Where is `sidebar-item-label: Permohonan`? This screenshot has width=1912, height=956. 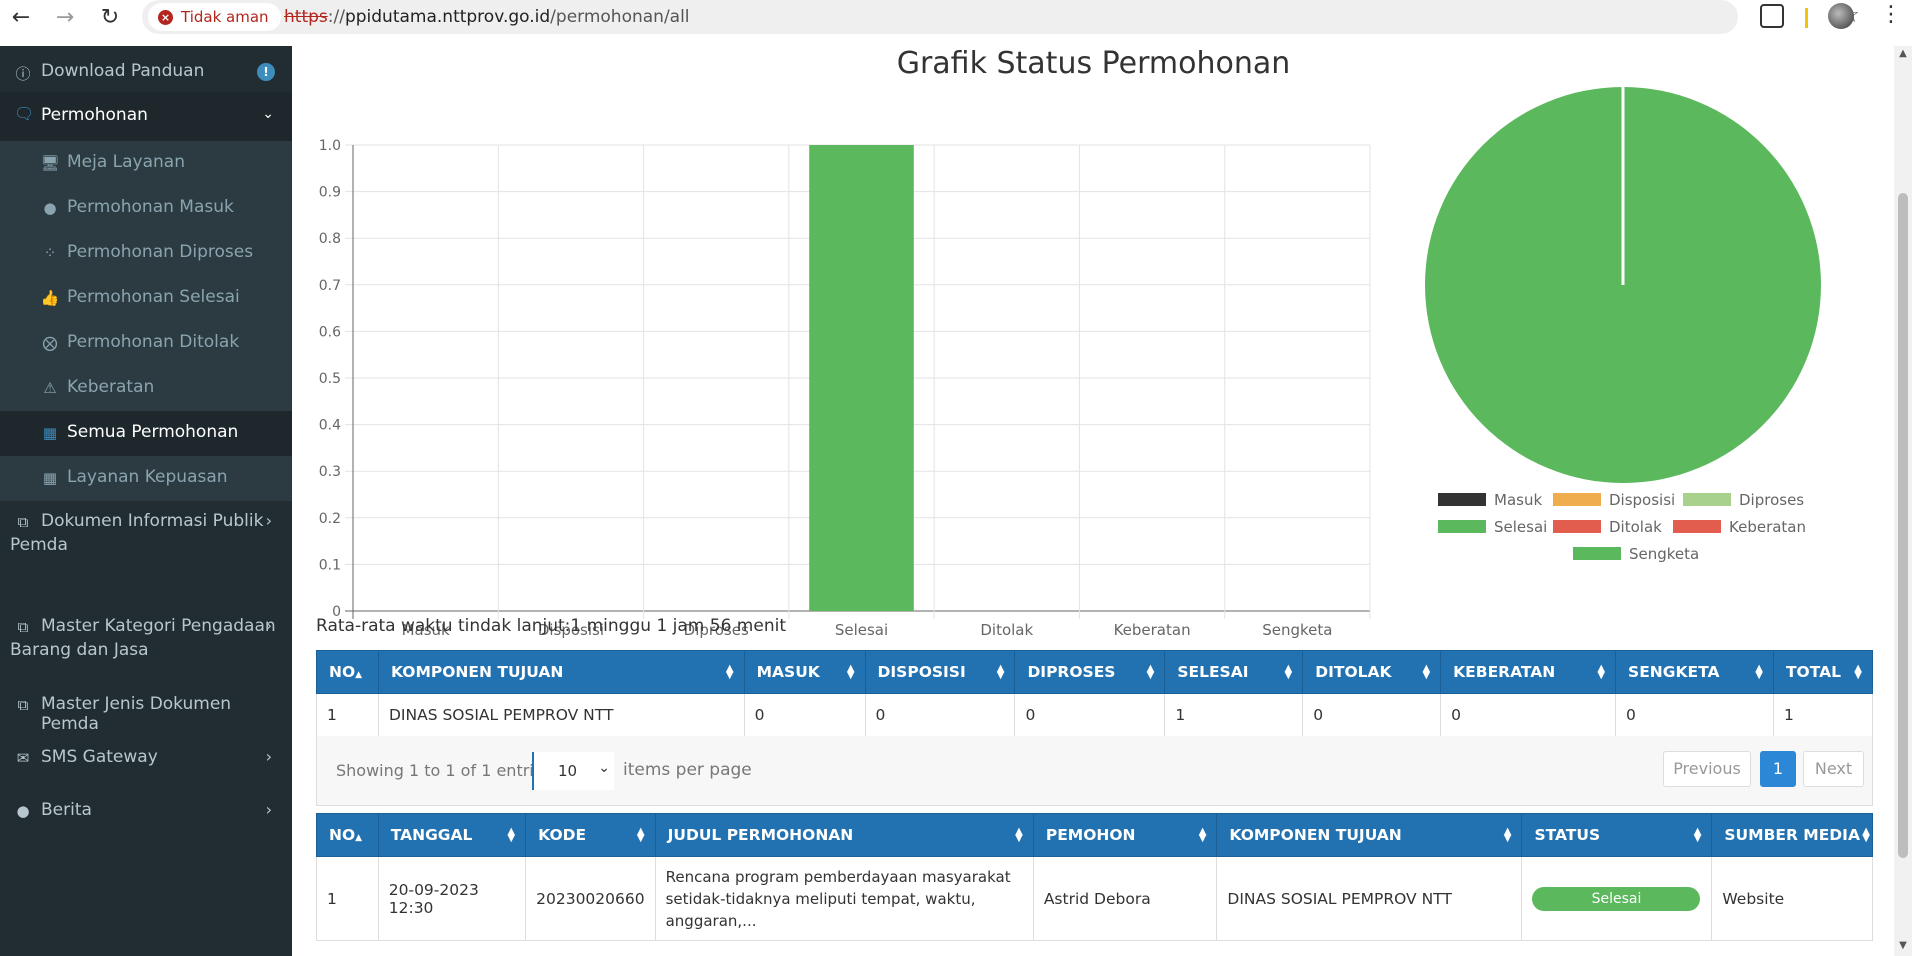
sidebar-item-label: Permohonan is located at coordinates (94, 115).